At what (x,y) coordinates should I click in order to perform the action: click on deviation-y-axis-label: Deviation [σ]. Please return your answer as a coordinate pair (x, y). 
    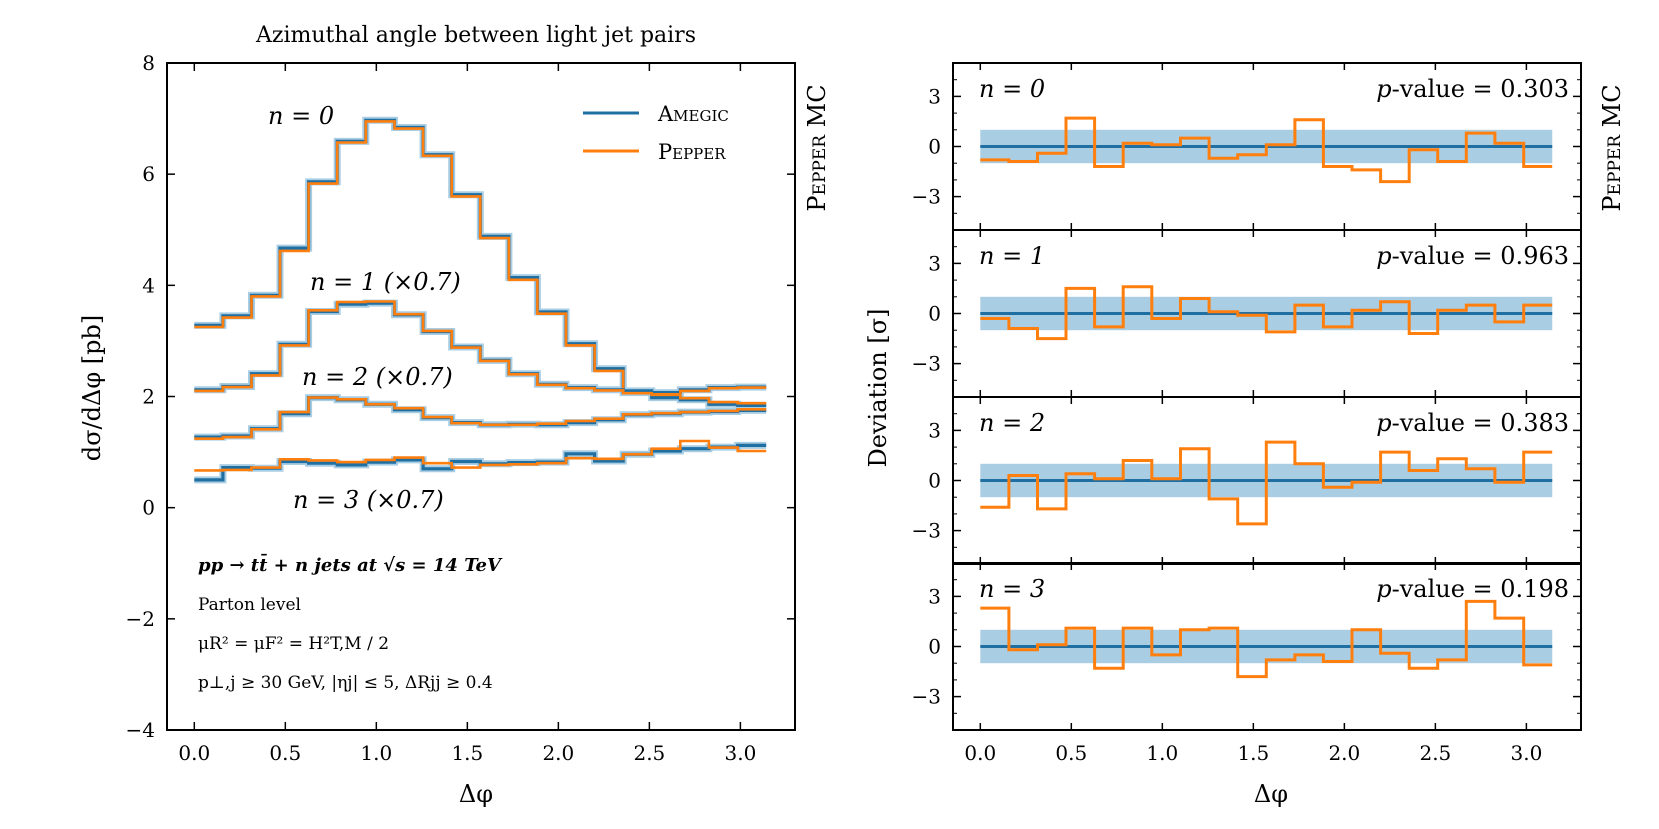
    Looking at the image, I should click on (878, 388).